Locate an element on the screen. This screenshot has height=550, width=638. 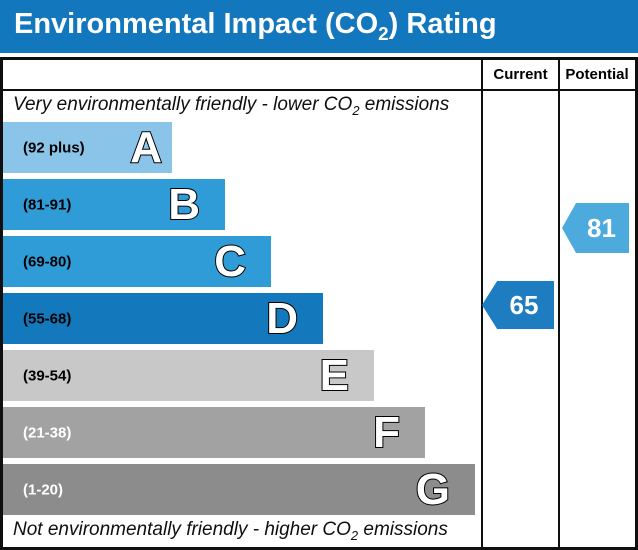
band-range-label: (92 plus) is located at coordinates (54, 147).